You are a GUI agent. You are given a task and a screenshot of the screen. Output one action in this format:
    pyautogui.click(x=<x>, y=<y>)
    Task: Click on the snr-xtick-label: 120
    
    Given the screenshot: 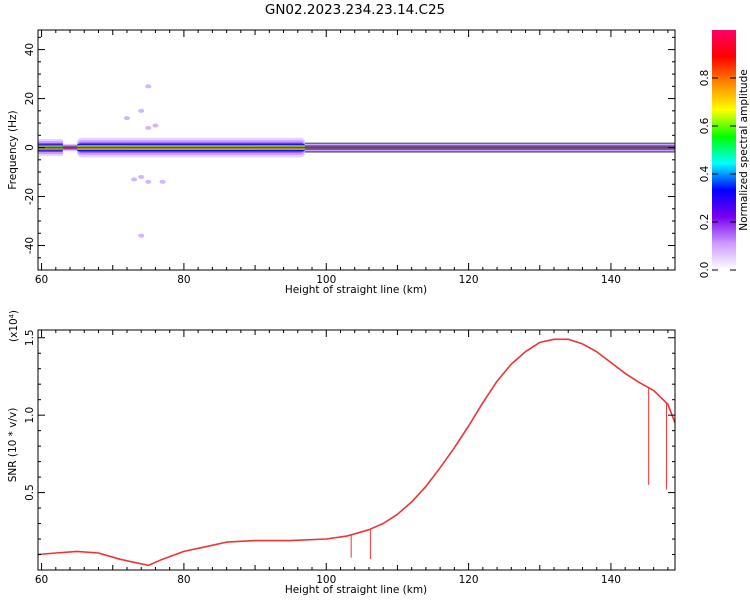 What is the action you would take?
    pyautogui.click(x=469, y=580)
    